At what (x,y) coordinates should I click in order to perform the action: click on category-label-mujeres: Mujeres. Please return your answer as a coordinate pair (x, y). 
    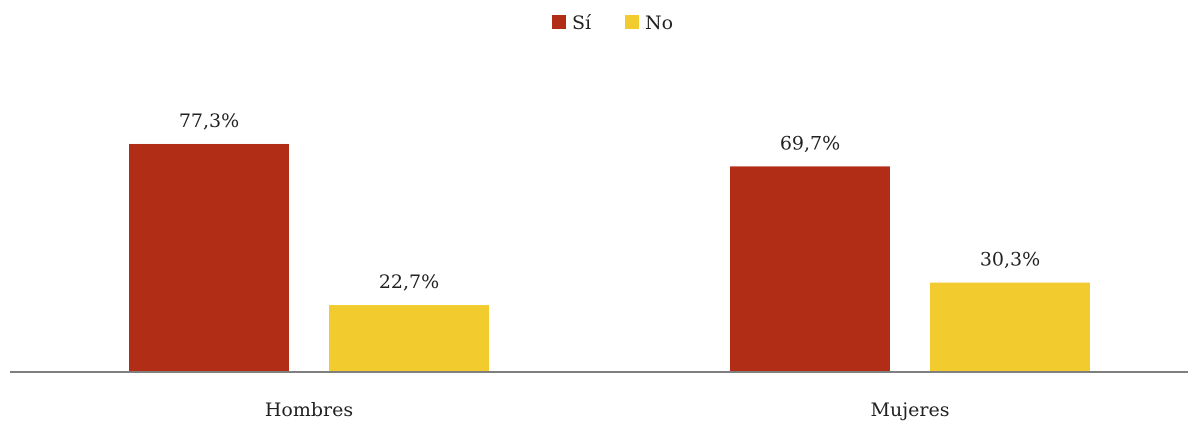
    Looking at the image, I should click on (910, 410).